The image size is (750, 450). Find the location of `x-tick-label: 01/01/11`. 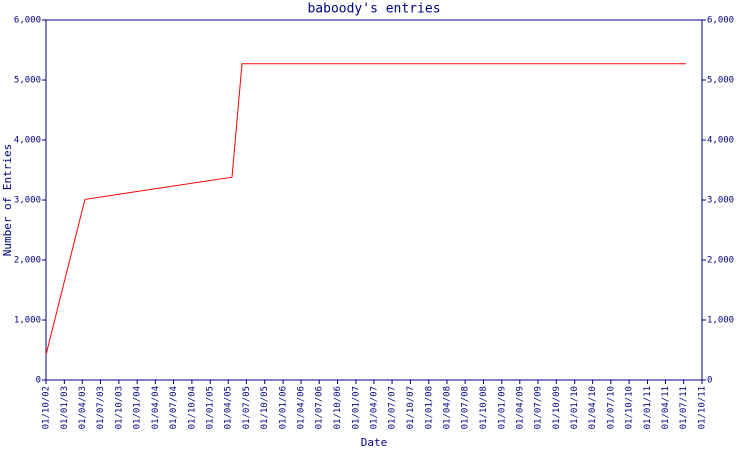

x-tick-label: 01/01/11 is located at coordinates (648, 407).